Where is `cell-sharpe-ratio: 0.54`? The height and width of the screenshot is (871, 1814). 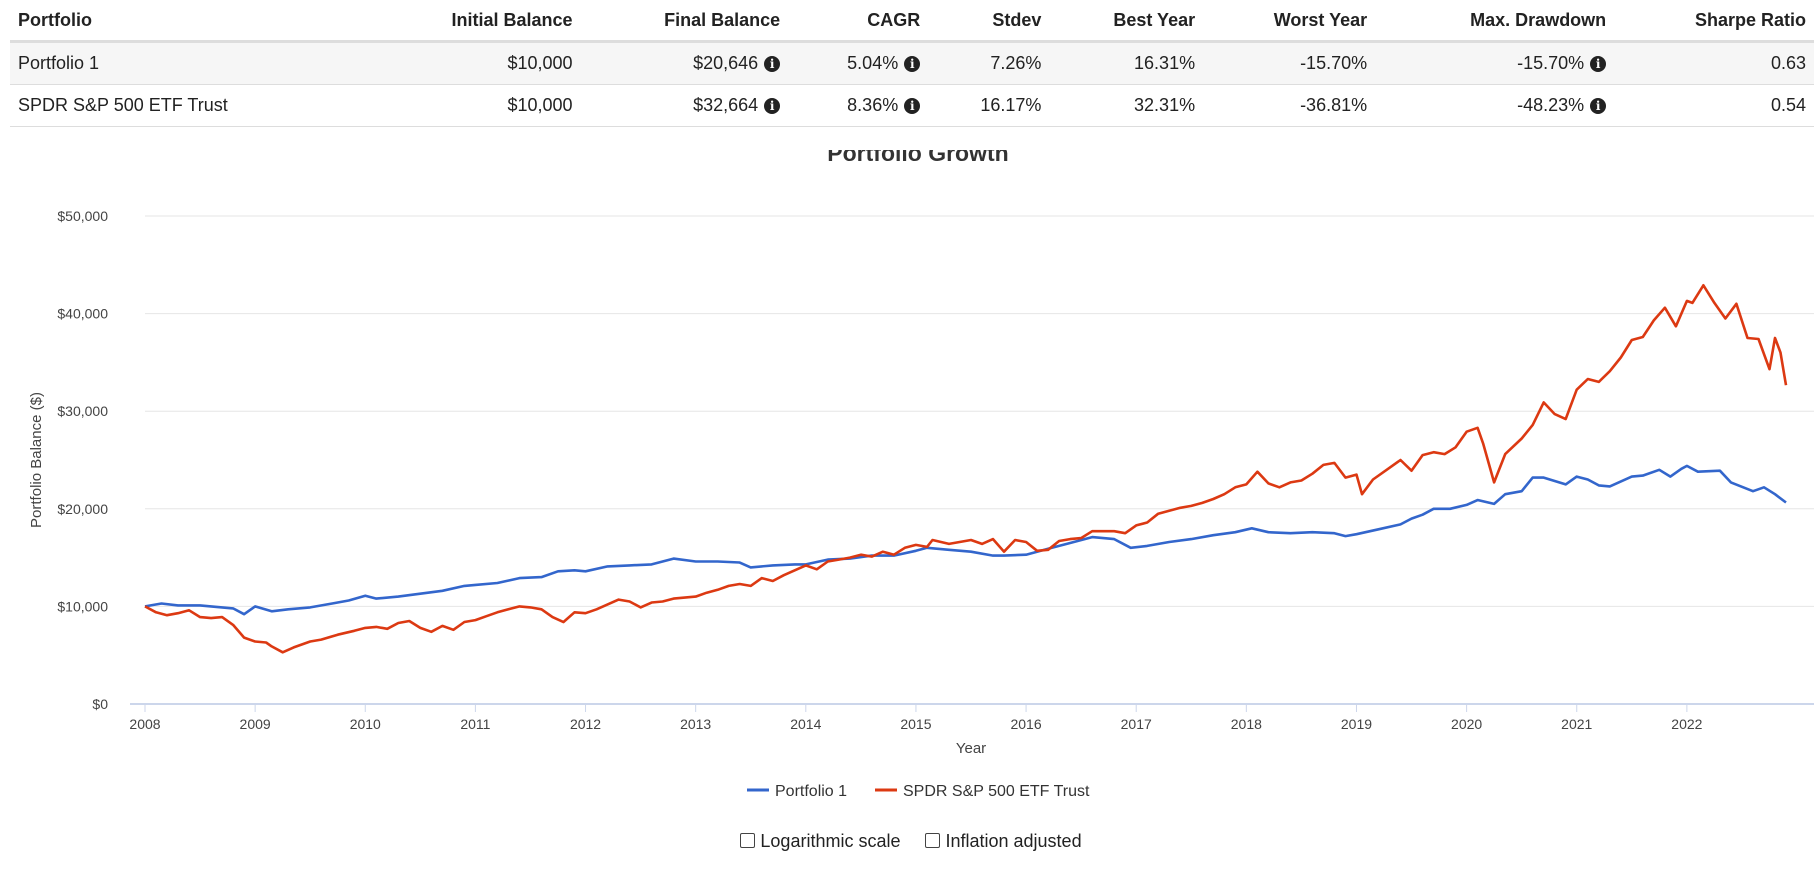
cell-sharpe-ratio: 0.54 is located at coordinates (1714, 105).